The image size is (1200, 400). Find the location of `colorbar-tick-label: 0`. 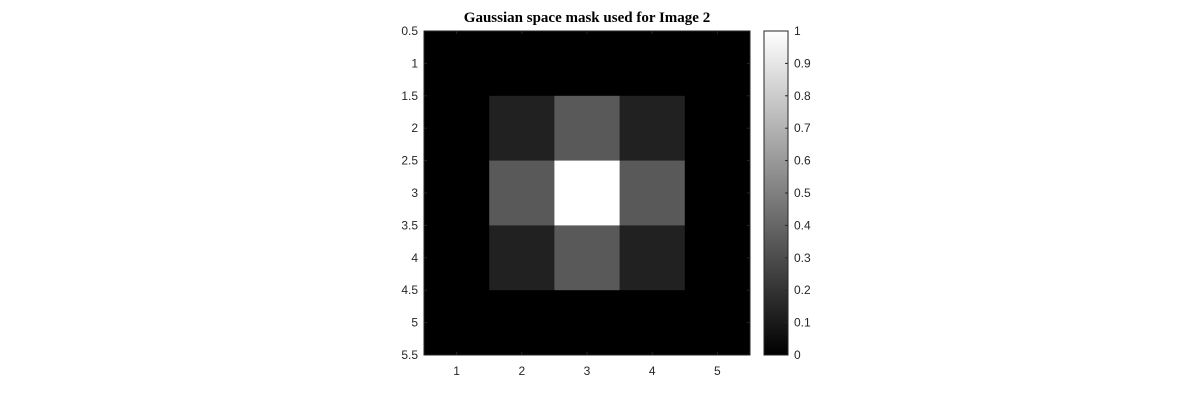

colorbar-tick-label: 0 is located at coordinates (797, 355).